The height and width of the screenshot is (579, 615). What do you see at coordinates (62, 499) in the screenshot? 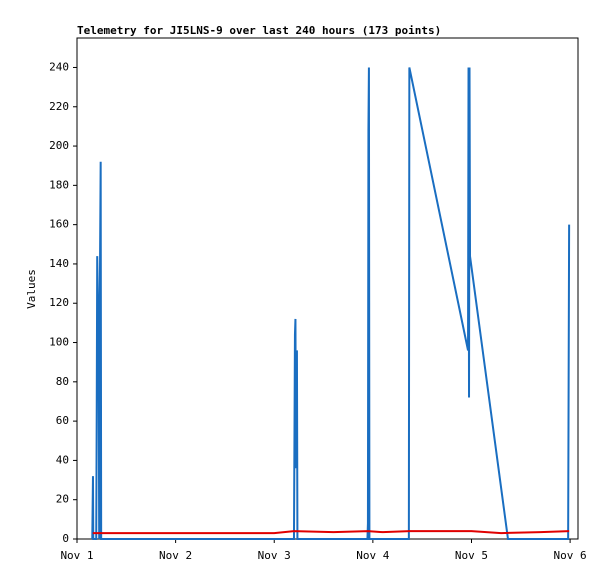
I see `y-tick-label: 20` at bounding box center [62, 499].